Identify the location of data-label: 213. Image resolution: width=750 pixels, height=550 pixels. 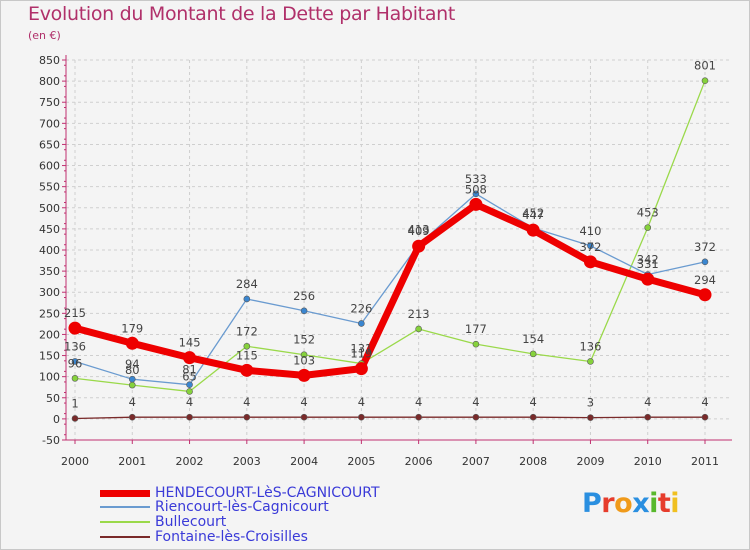
(419, 314).